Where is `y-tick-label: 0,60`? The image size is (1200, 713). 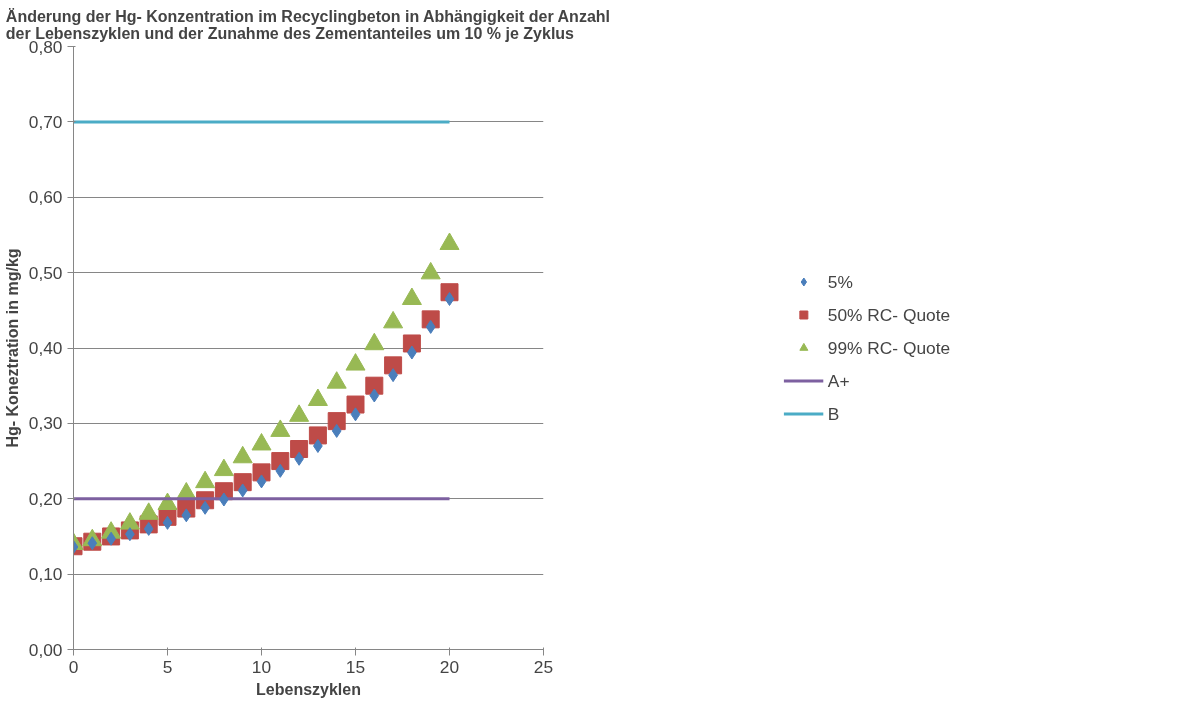 y-tick-label: 0,60 is located at coordinates (45, 197).